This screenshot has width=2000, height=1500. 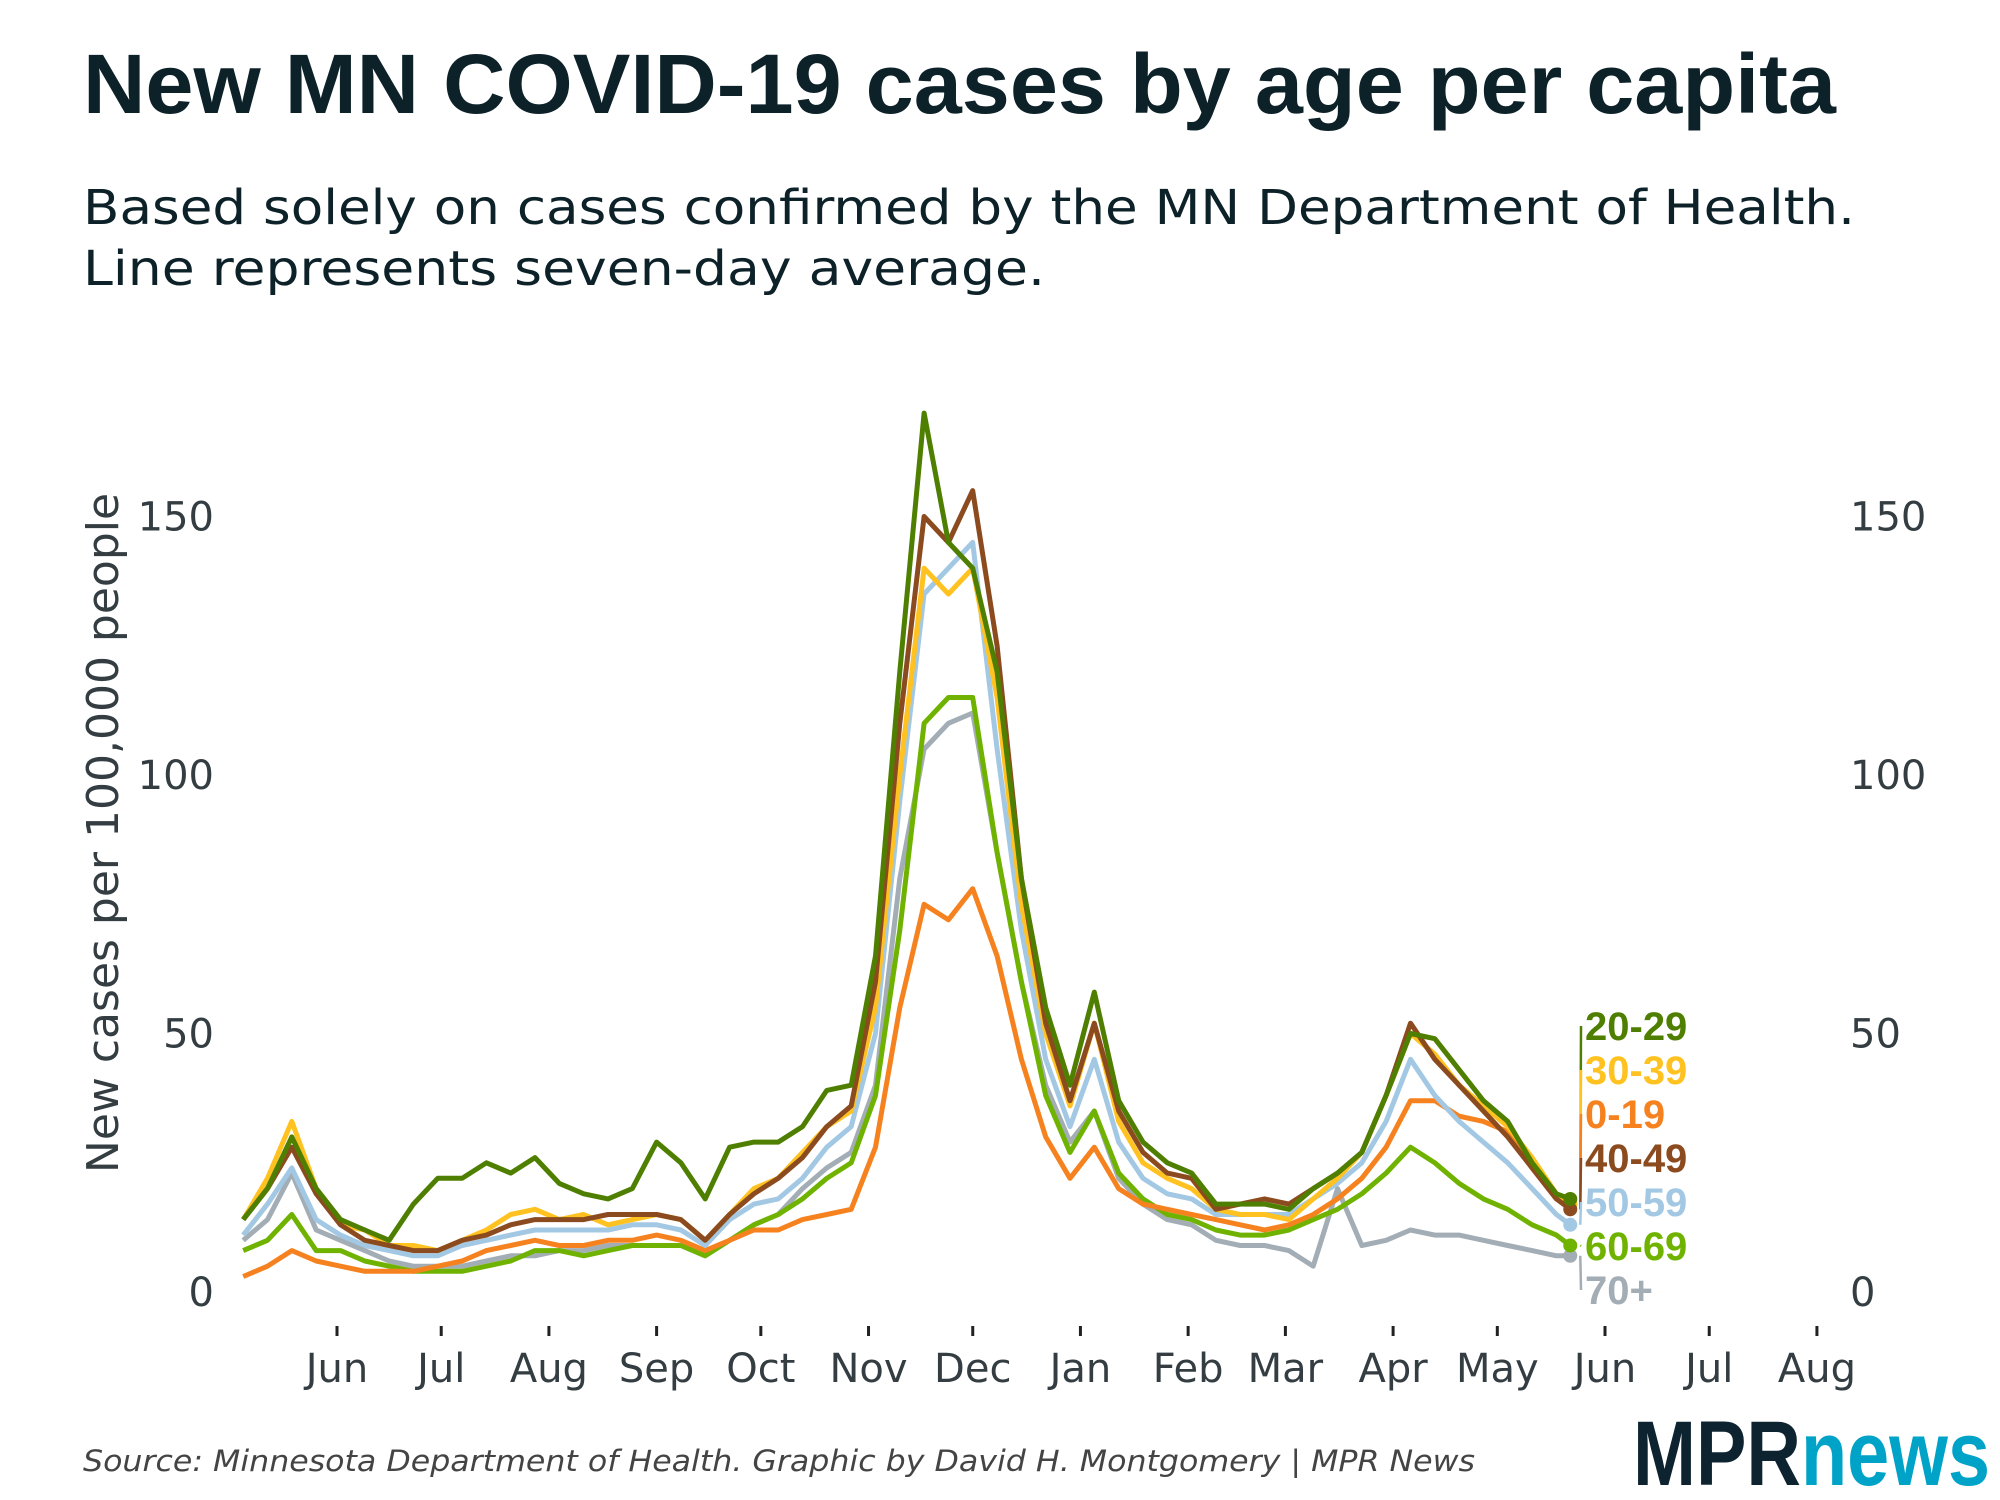 I want to click on y-tick-label-left: 0, so click(x=201, y=1293).